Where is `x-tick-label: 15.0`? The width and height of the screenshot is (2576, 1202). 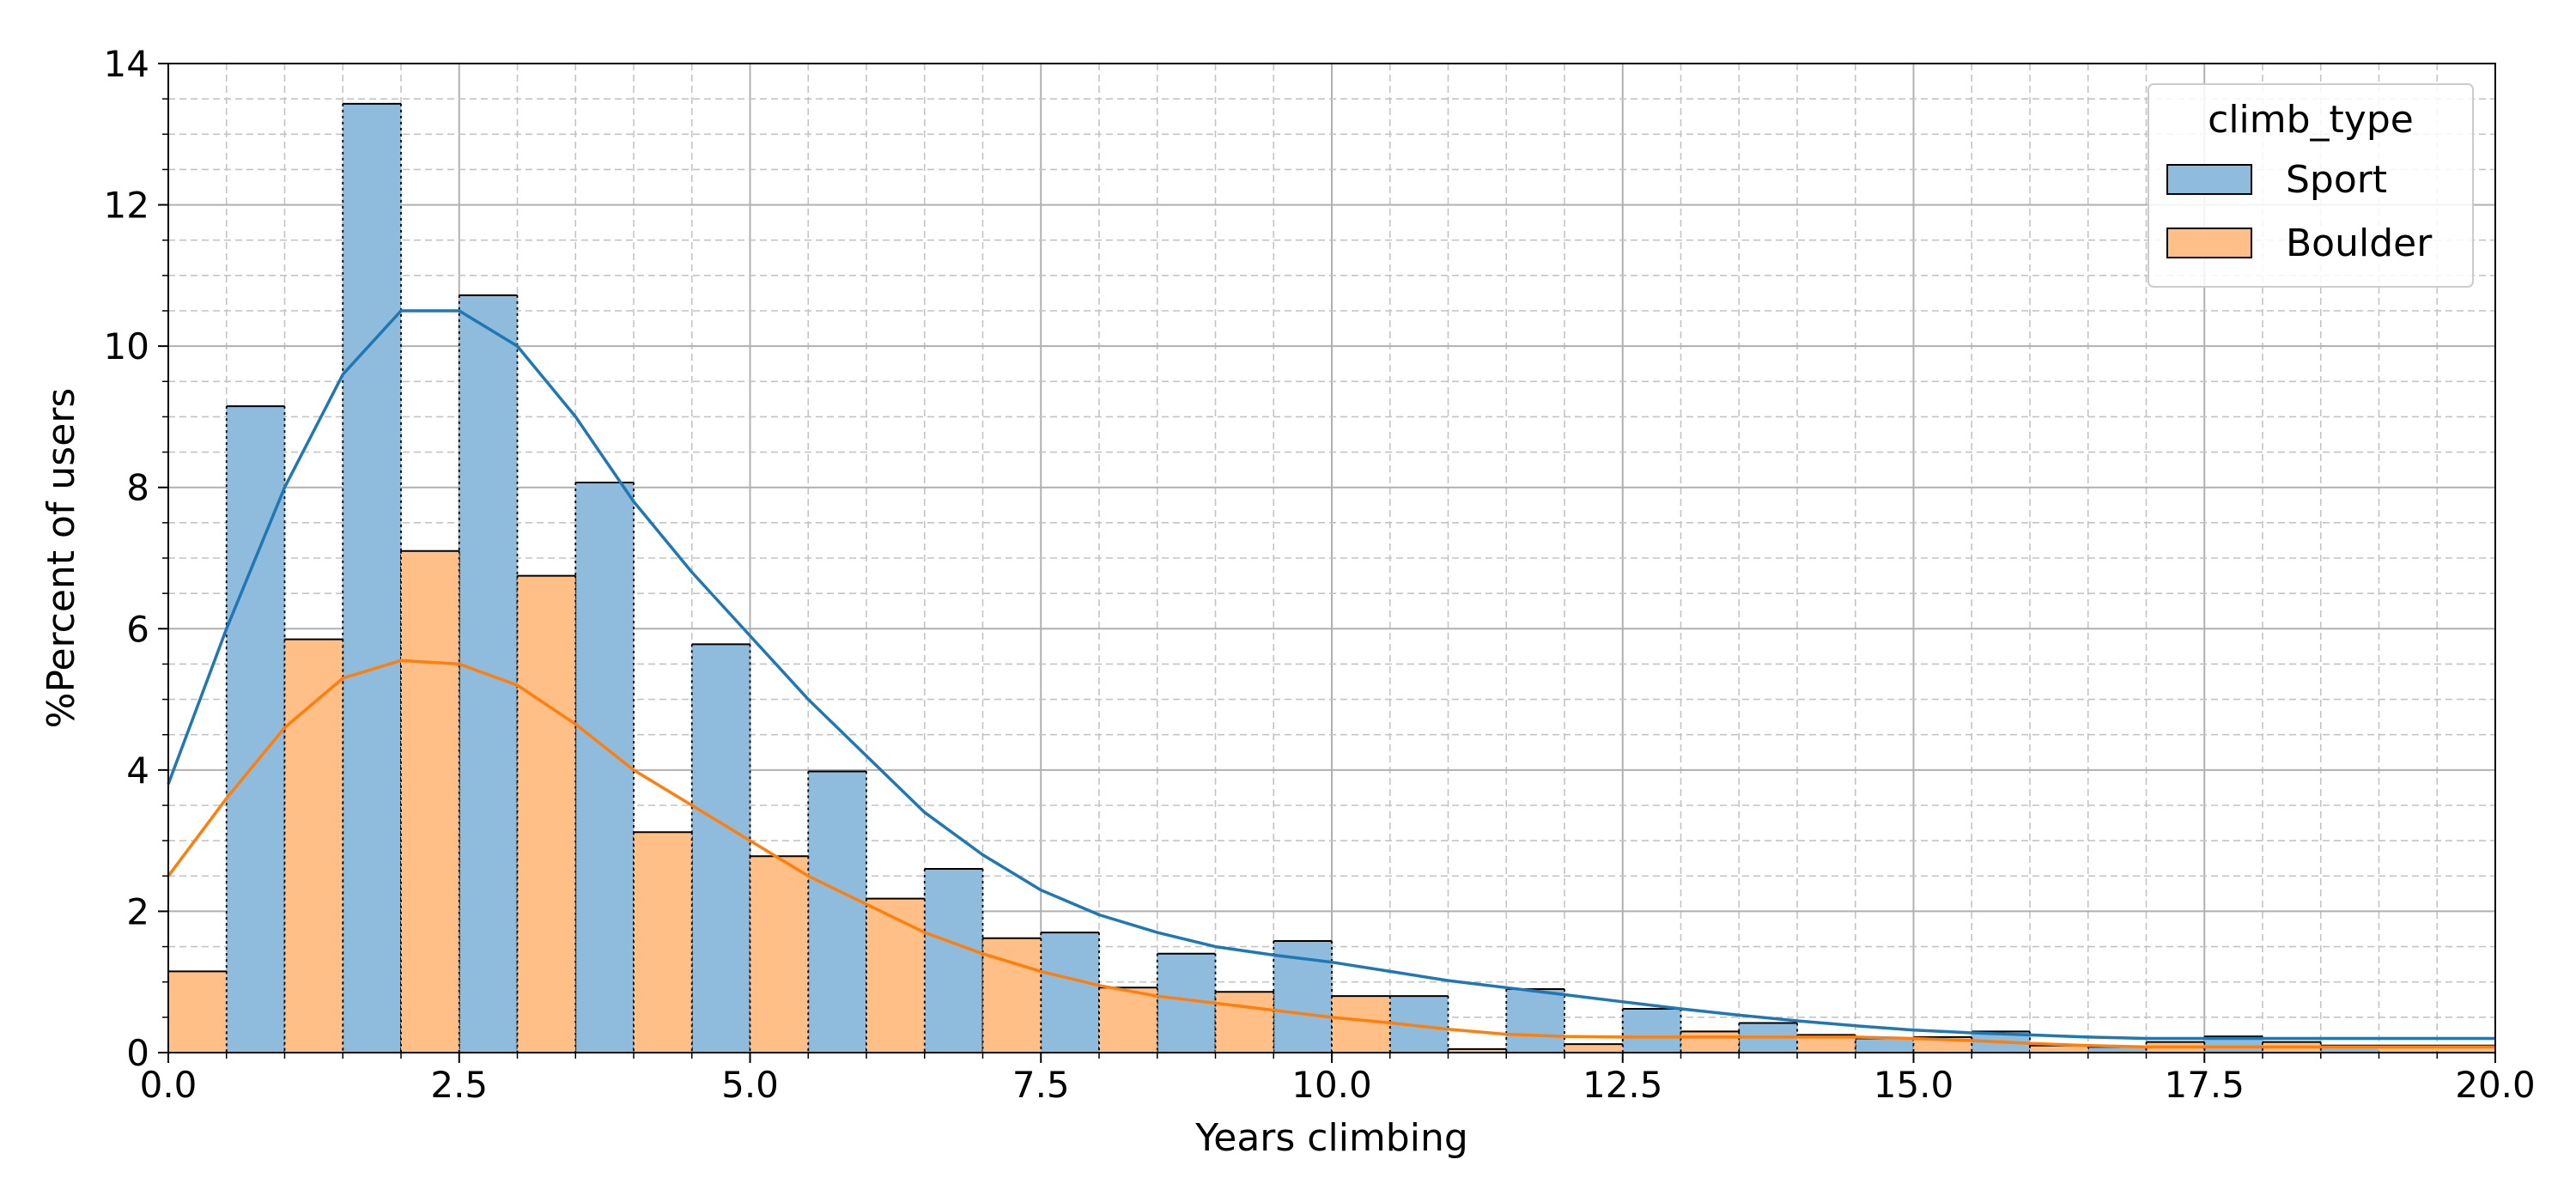 x-tick-label: 15.0 is located at coordinates (1914, 1085).